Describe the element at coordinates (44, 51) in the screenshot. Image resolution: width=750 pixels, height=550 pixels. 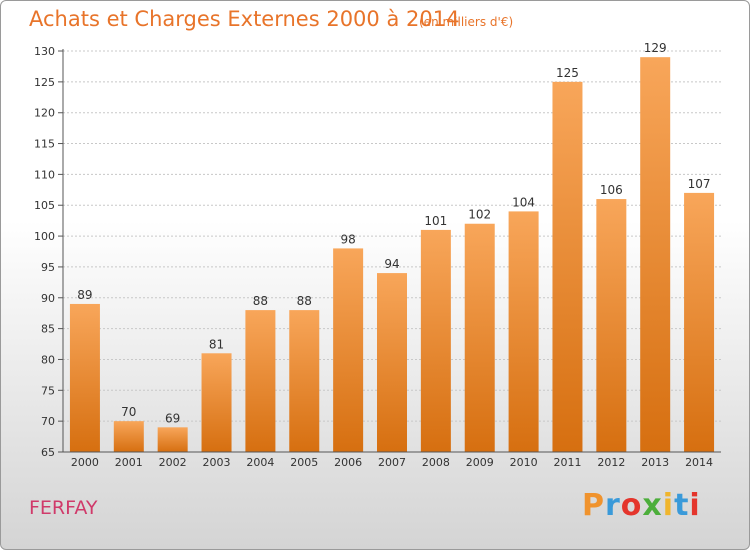
I see `y-tick-label: 130` at that location.